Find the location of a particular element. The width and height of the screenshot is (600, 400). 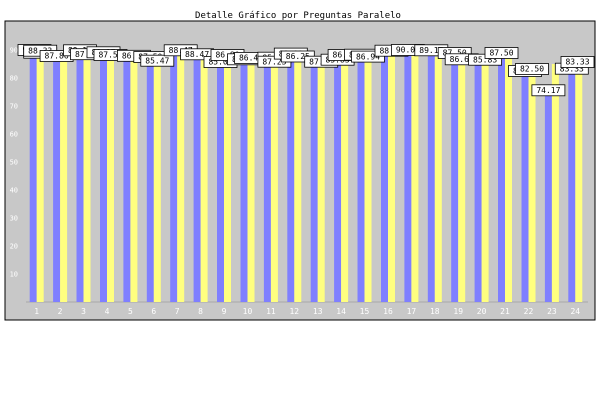

x-tick-label: 24 is located at coordinates (575, 311).